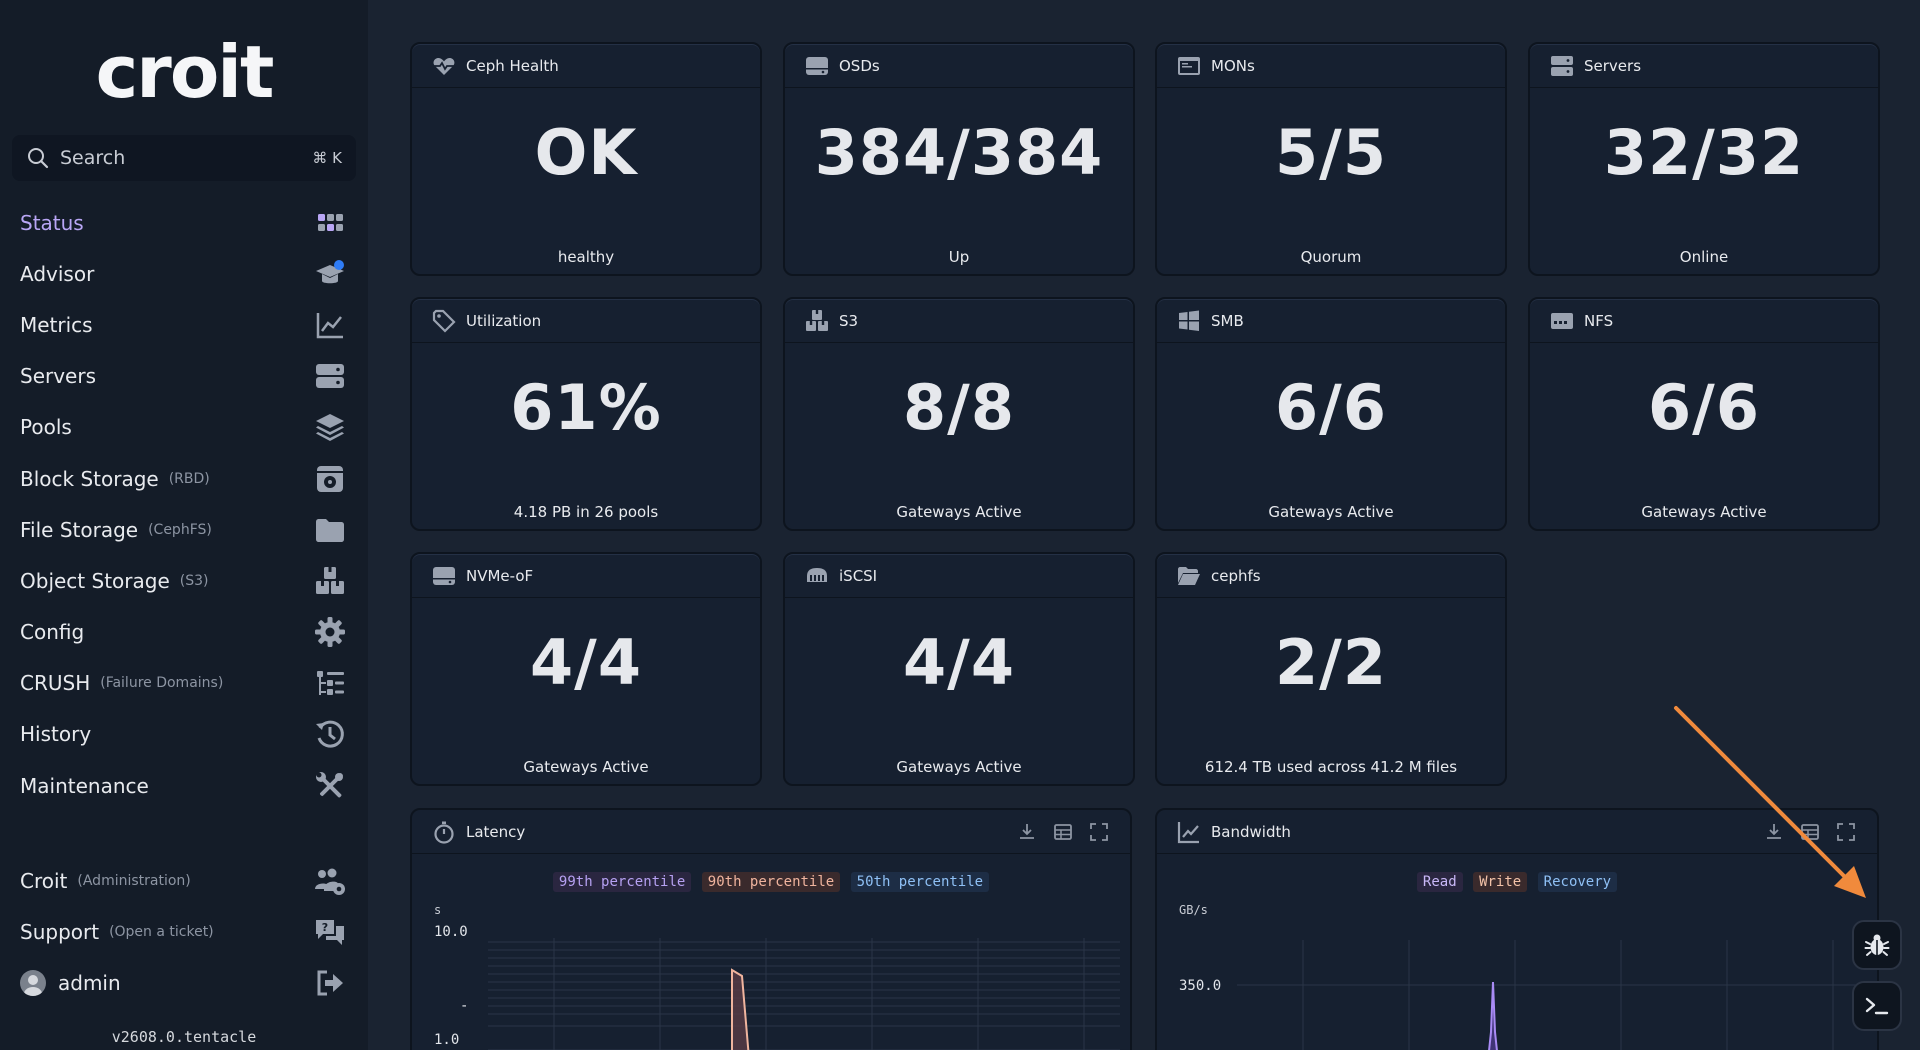  What do you see at coordinates (1704, 257) in the screenshot?
I see `card-caption: Online` at bounding box center [1704, 257].